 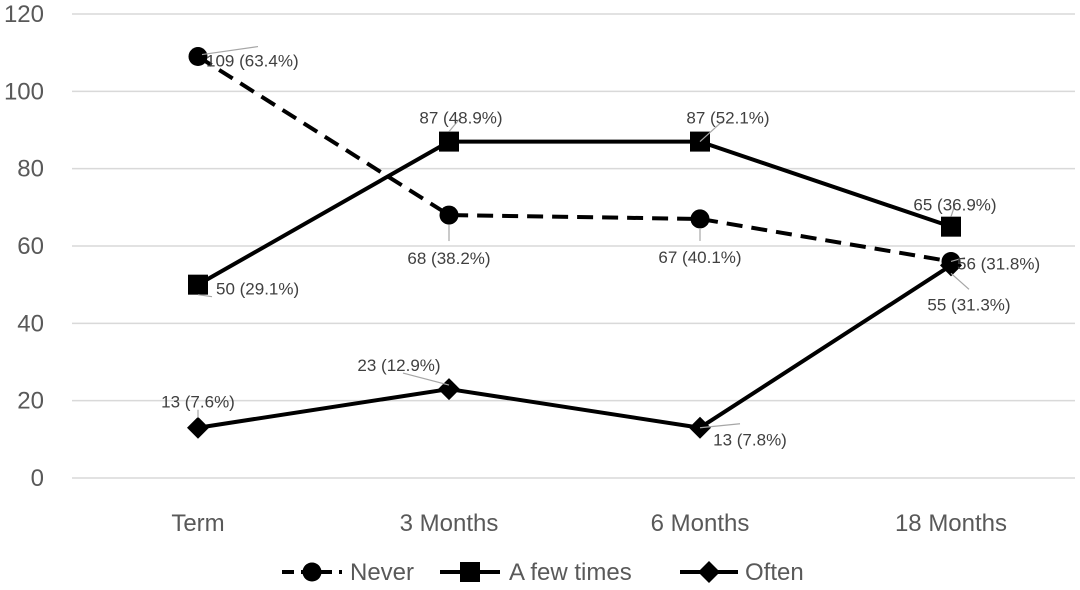 I want to click on legend-item-a-few-times: A few times, so click(x=536, y=572).